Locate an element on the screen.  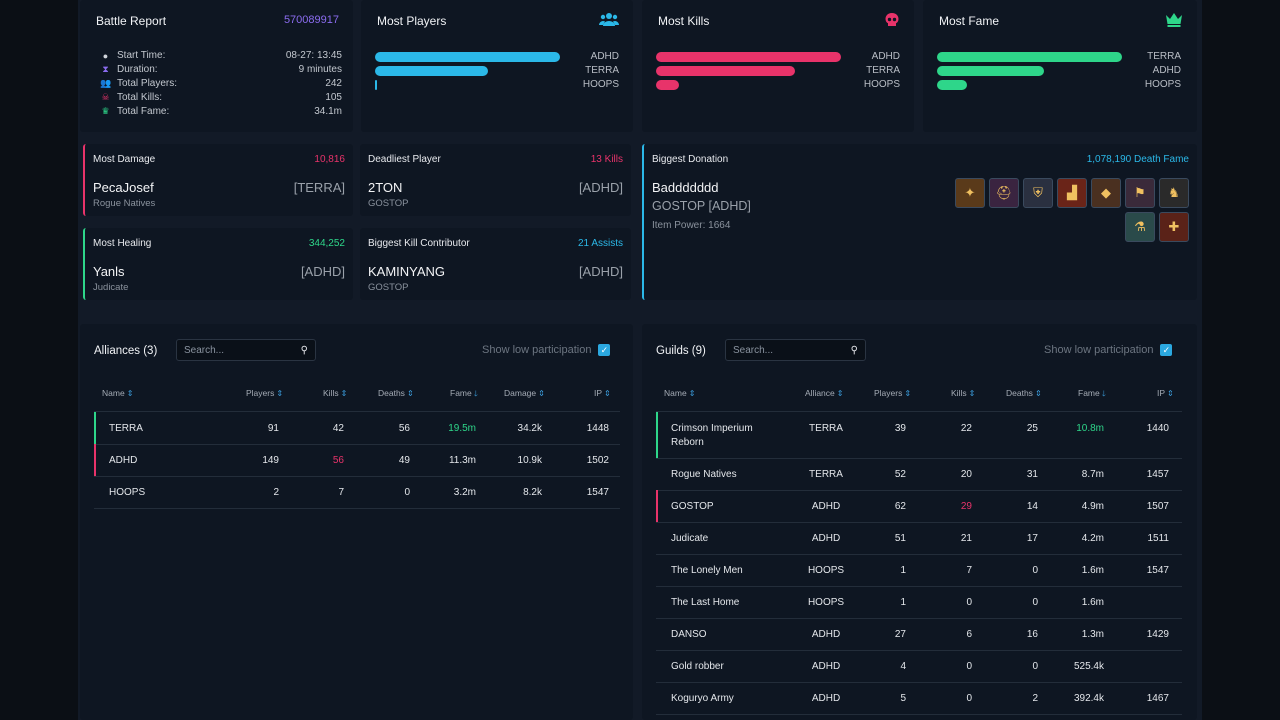
deadliest-player: 2TON is located at coordinates (385, 187).